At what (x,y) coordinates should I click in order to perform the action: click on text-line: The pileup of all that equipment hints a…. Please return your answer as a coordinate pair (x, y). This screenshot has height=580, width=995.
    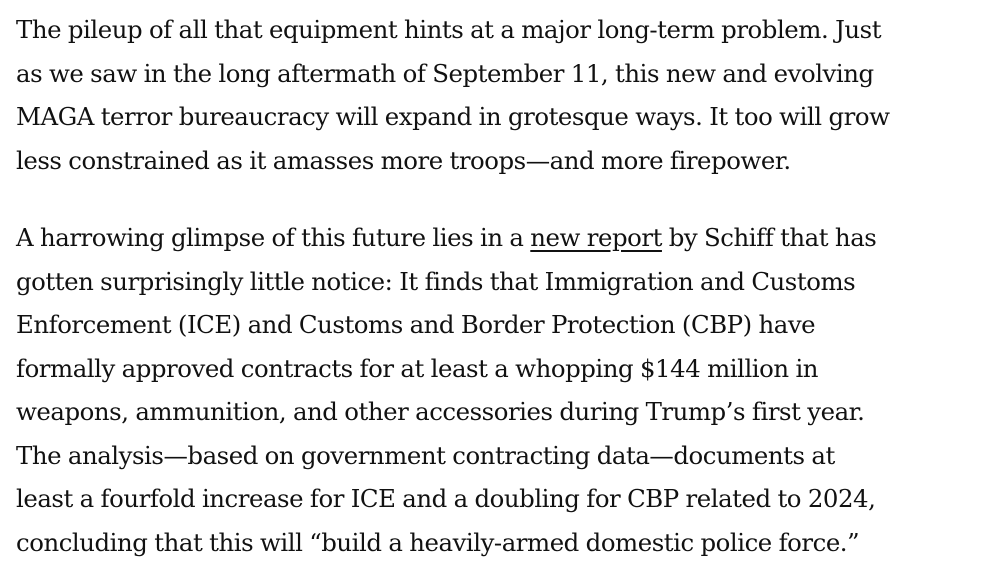
    Looking at the image, I should click on (449, 29).